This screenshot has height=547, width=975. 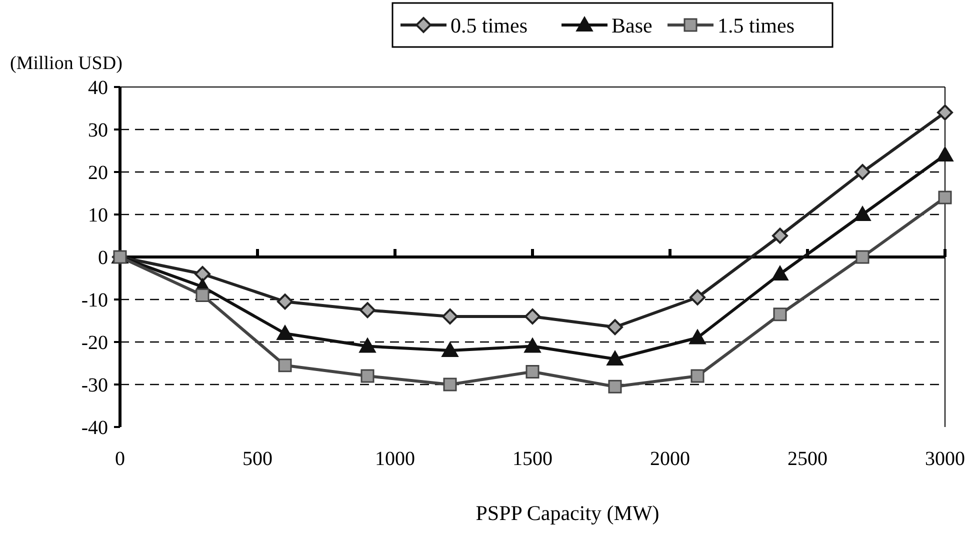 What do you see at coordinates (66, 63) in the screenshot?
I see `y-axis-title: (Million USD)` at bounding box center [66, 63].